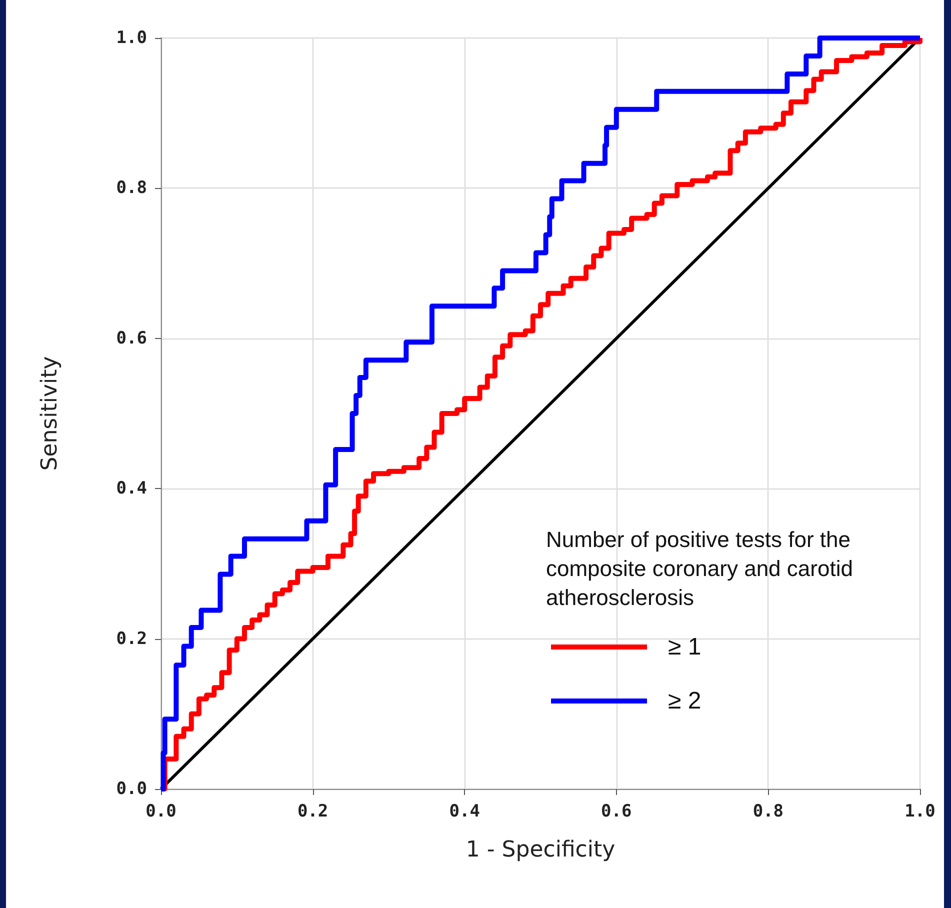 Image resolution: width=951 pixels, height=908 pixels. I want to click on x-tick-label: 1.0, so click(920, 812).